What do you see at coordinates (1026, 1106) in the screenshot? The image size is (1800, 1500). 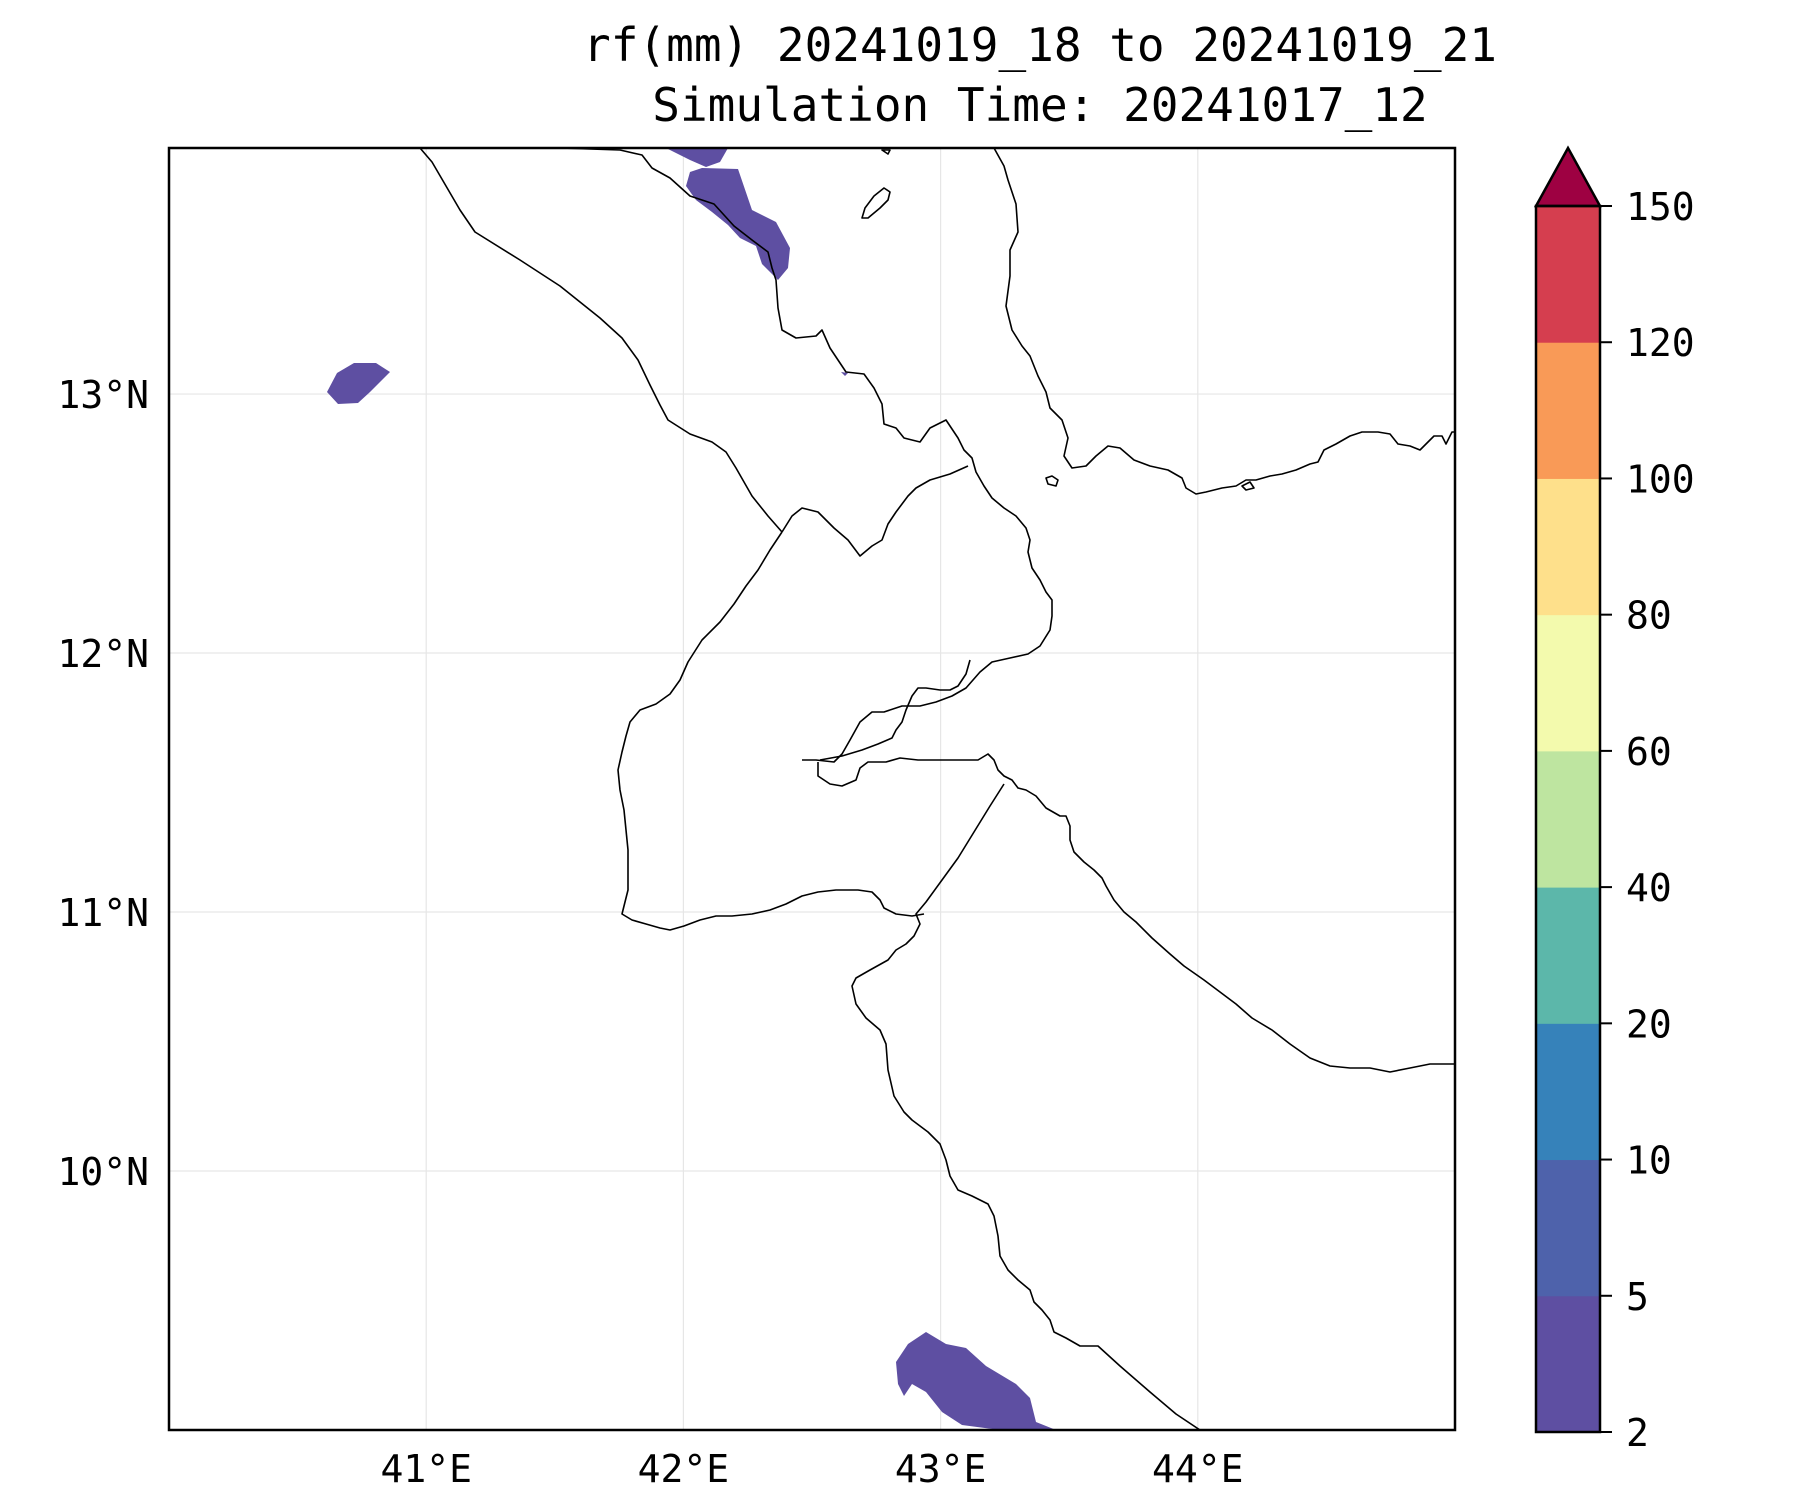 I see `border-djibouti-somalia` at bounding box center [1026, 1106].